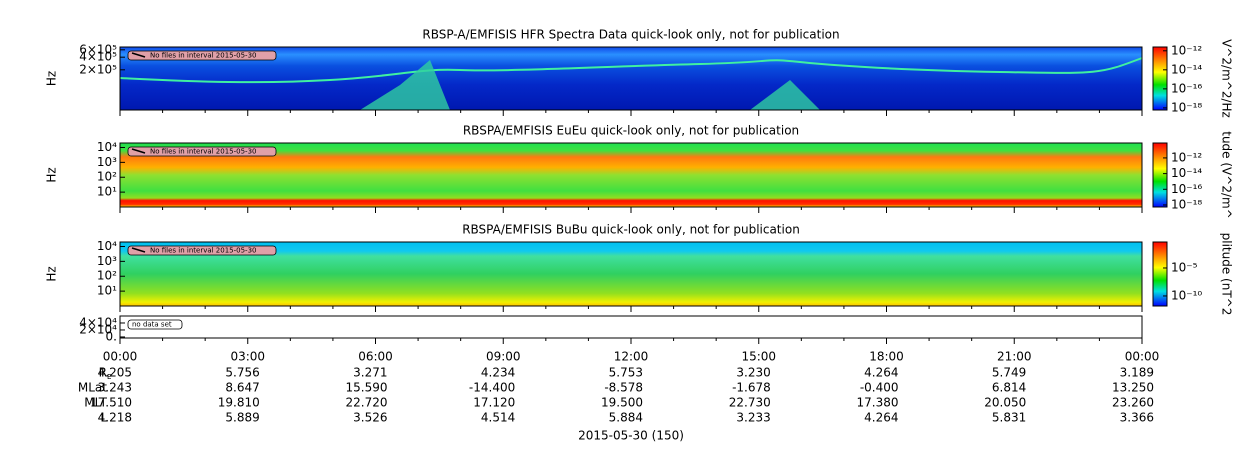 This screenshot has height=449, width=1250. Describe the element at coordinates (1009, 418) in the screenshot. I see `ephemeris-value: 5.831` at that location.